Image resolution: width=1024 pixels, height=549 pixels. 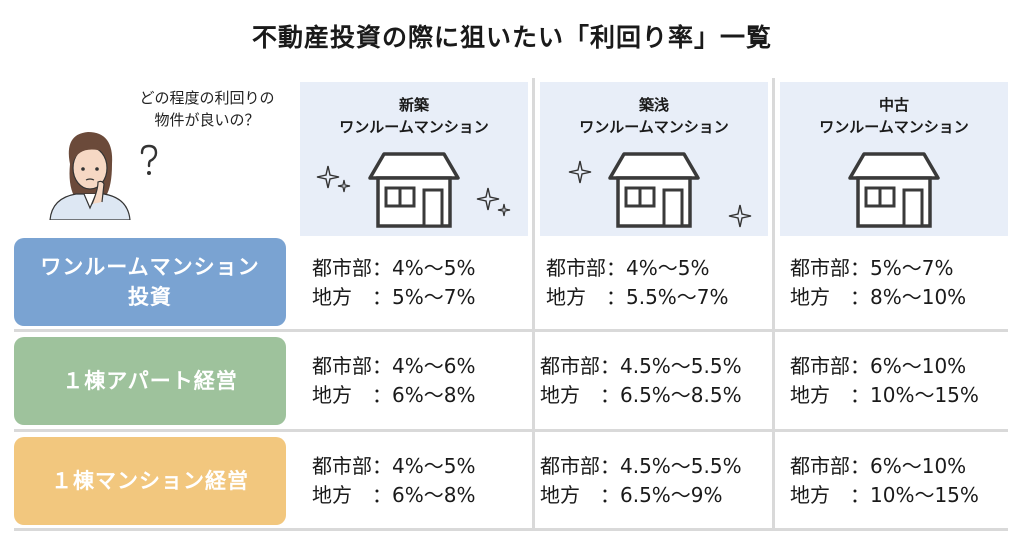 I want to click on row-label-mansion: １棟マンション経営, so click(x=150, y=481).